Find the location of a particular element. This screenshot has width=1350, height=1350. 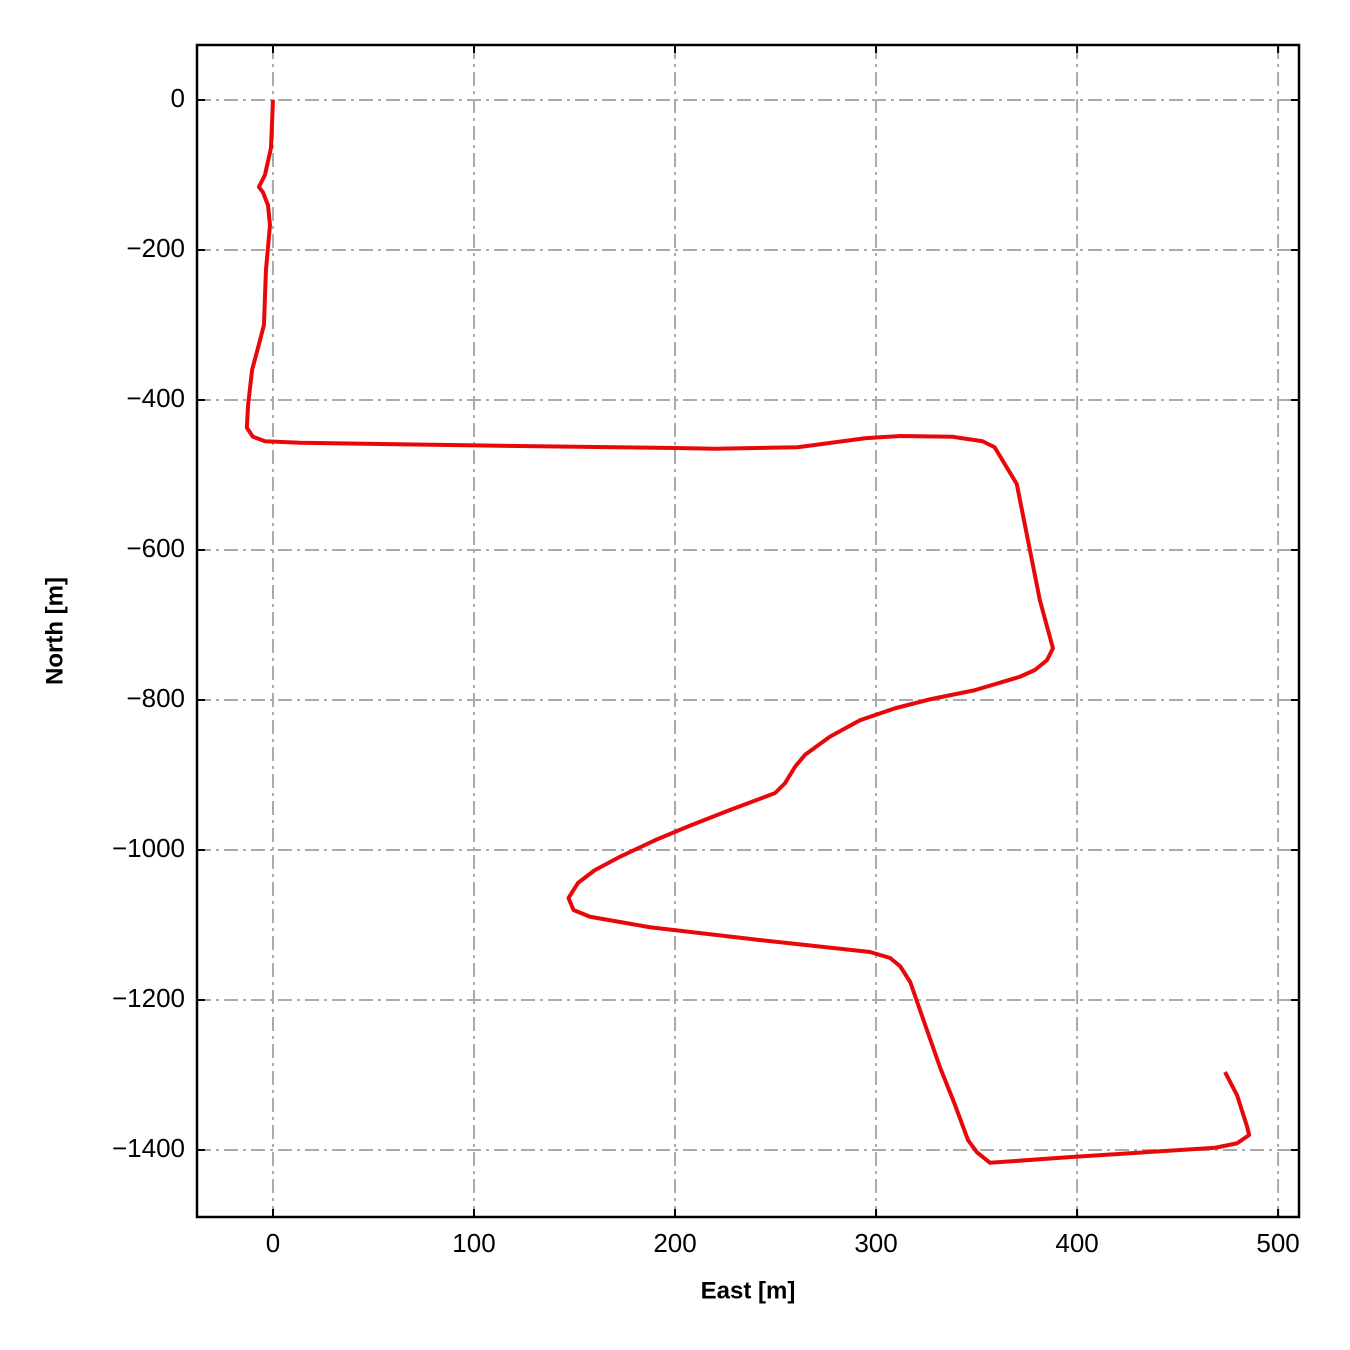

y-tick-label: −200 is located at coordinates (155, 248).